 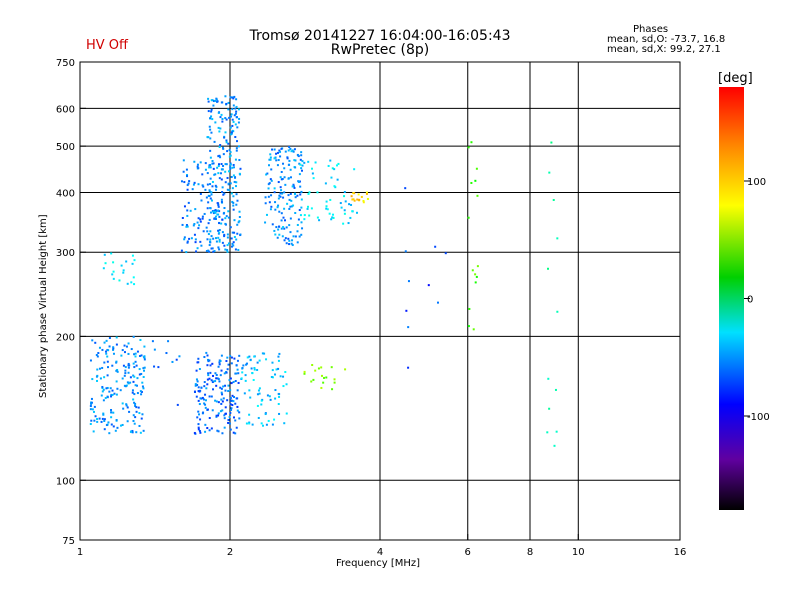 What do you see at coordinates (380, 50) in the screenshot?
I see `chart-title-line2: RwPretec (8p)` at bounding box center [380, 50].